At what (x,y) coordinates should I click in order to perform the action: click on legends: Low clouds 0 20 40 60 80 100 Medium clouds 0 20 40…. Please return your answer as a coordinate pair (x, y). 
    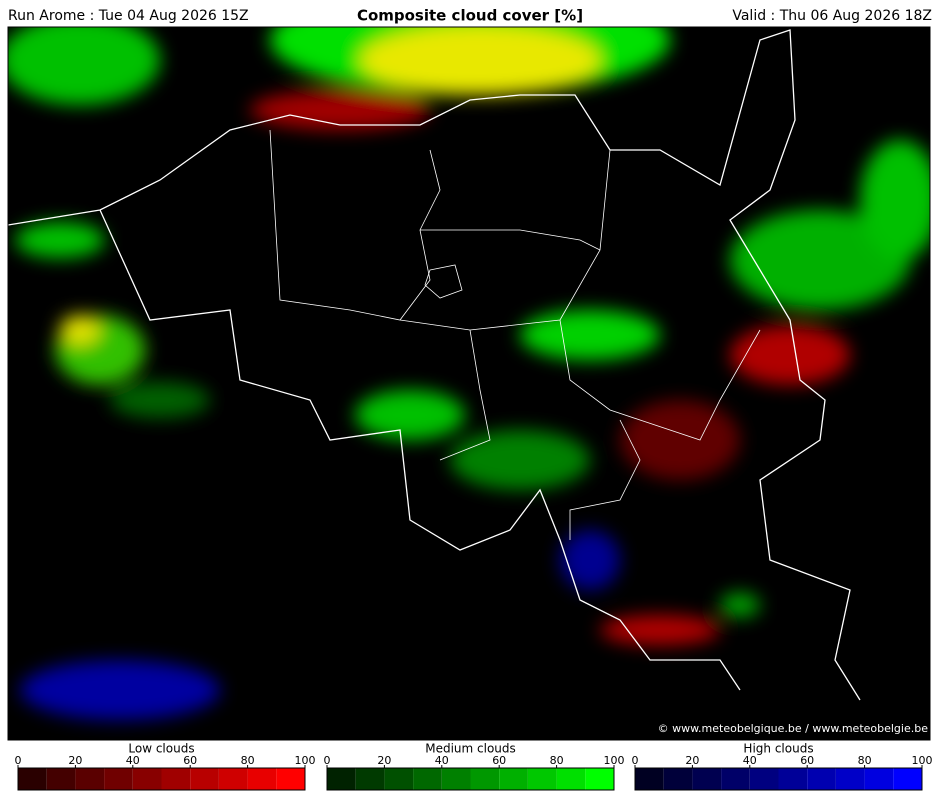
    Looking at the image, I should click on (474, 766).